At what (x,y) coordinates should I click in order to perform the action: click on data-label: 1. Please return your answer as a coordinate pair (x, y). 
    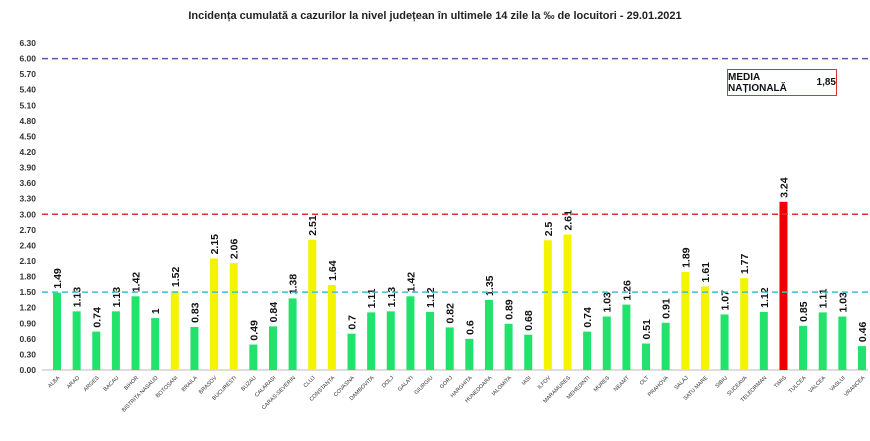
    Looking at the image, I should click on (156, 311).